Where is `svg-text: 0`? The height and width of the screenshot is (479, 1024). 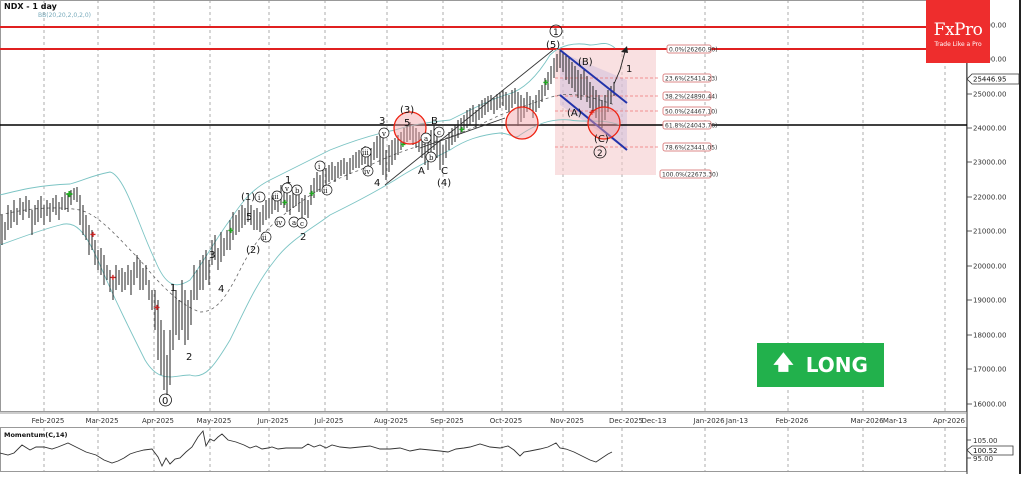 svg-text: 0 is located at coordinates (165, 401).